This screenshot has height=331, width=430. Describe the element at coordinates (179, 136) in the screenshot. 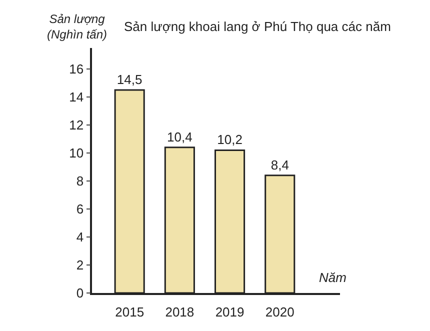

I see `data-label: 10,4` at that location.